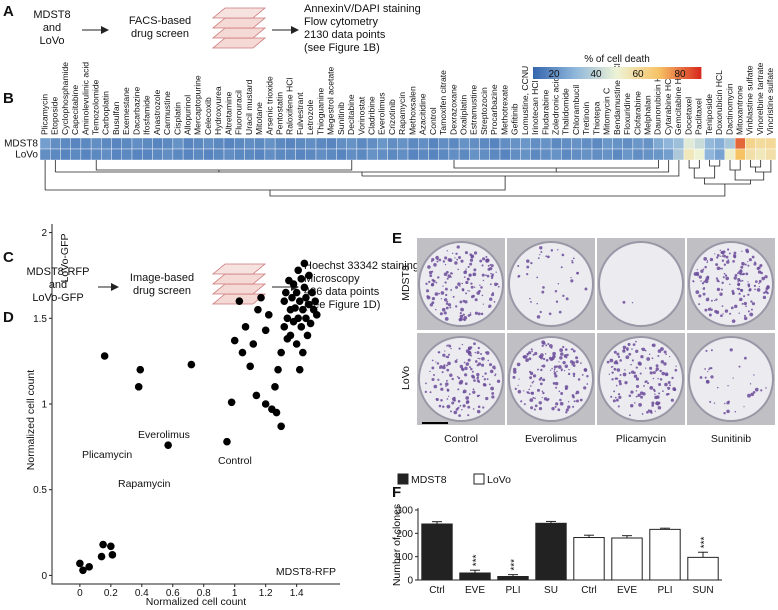  I want to click on x-tick-label: EVE, so click(475, 590).